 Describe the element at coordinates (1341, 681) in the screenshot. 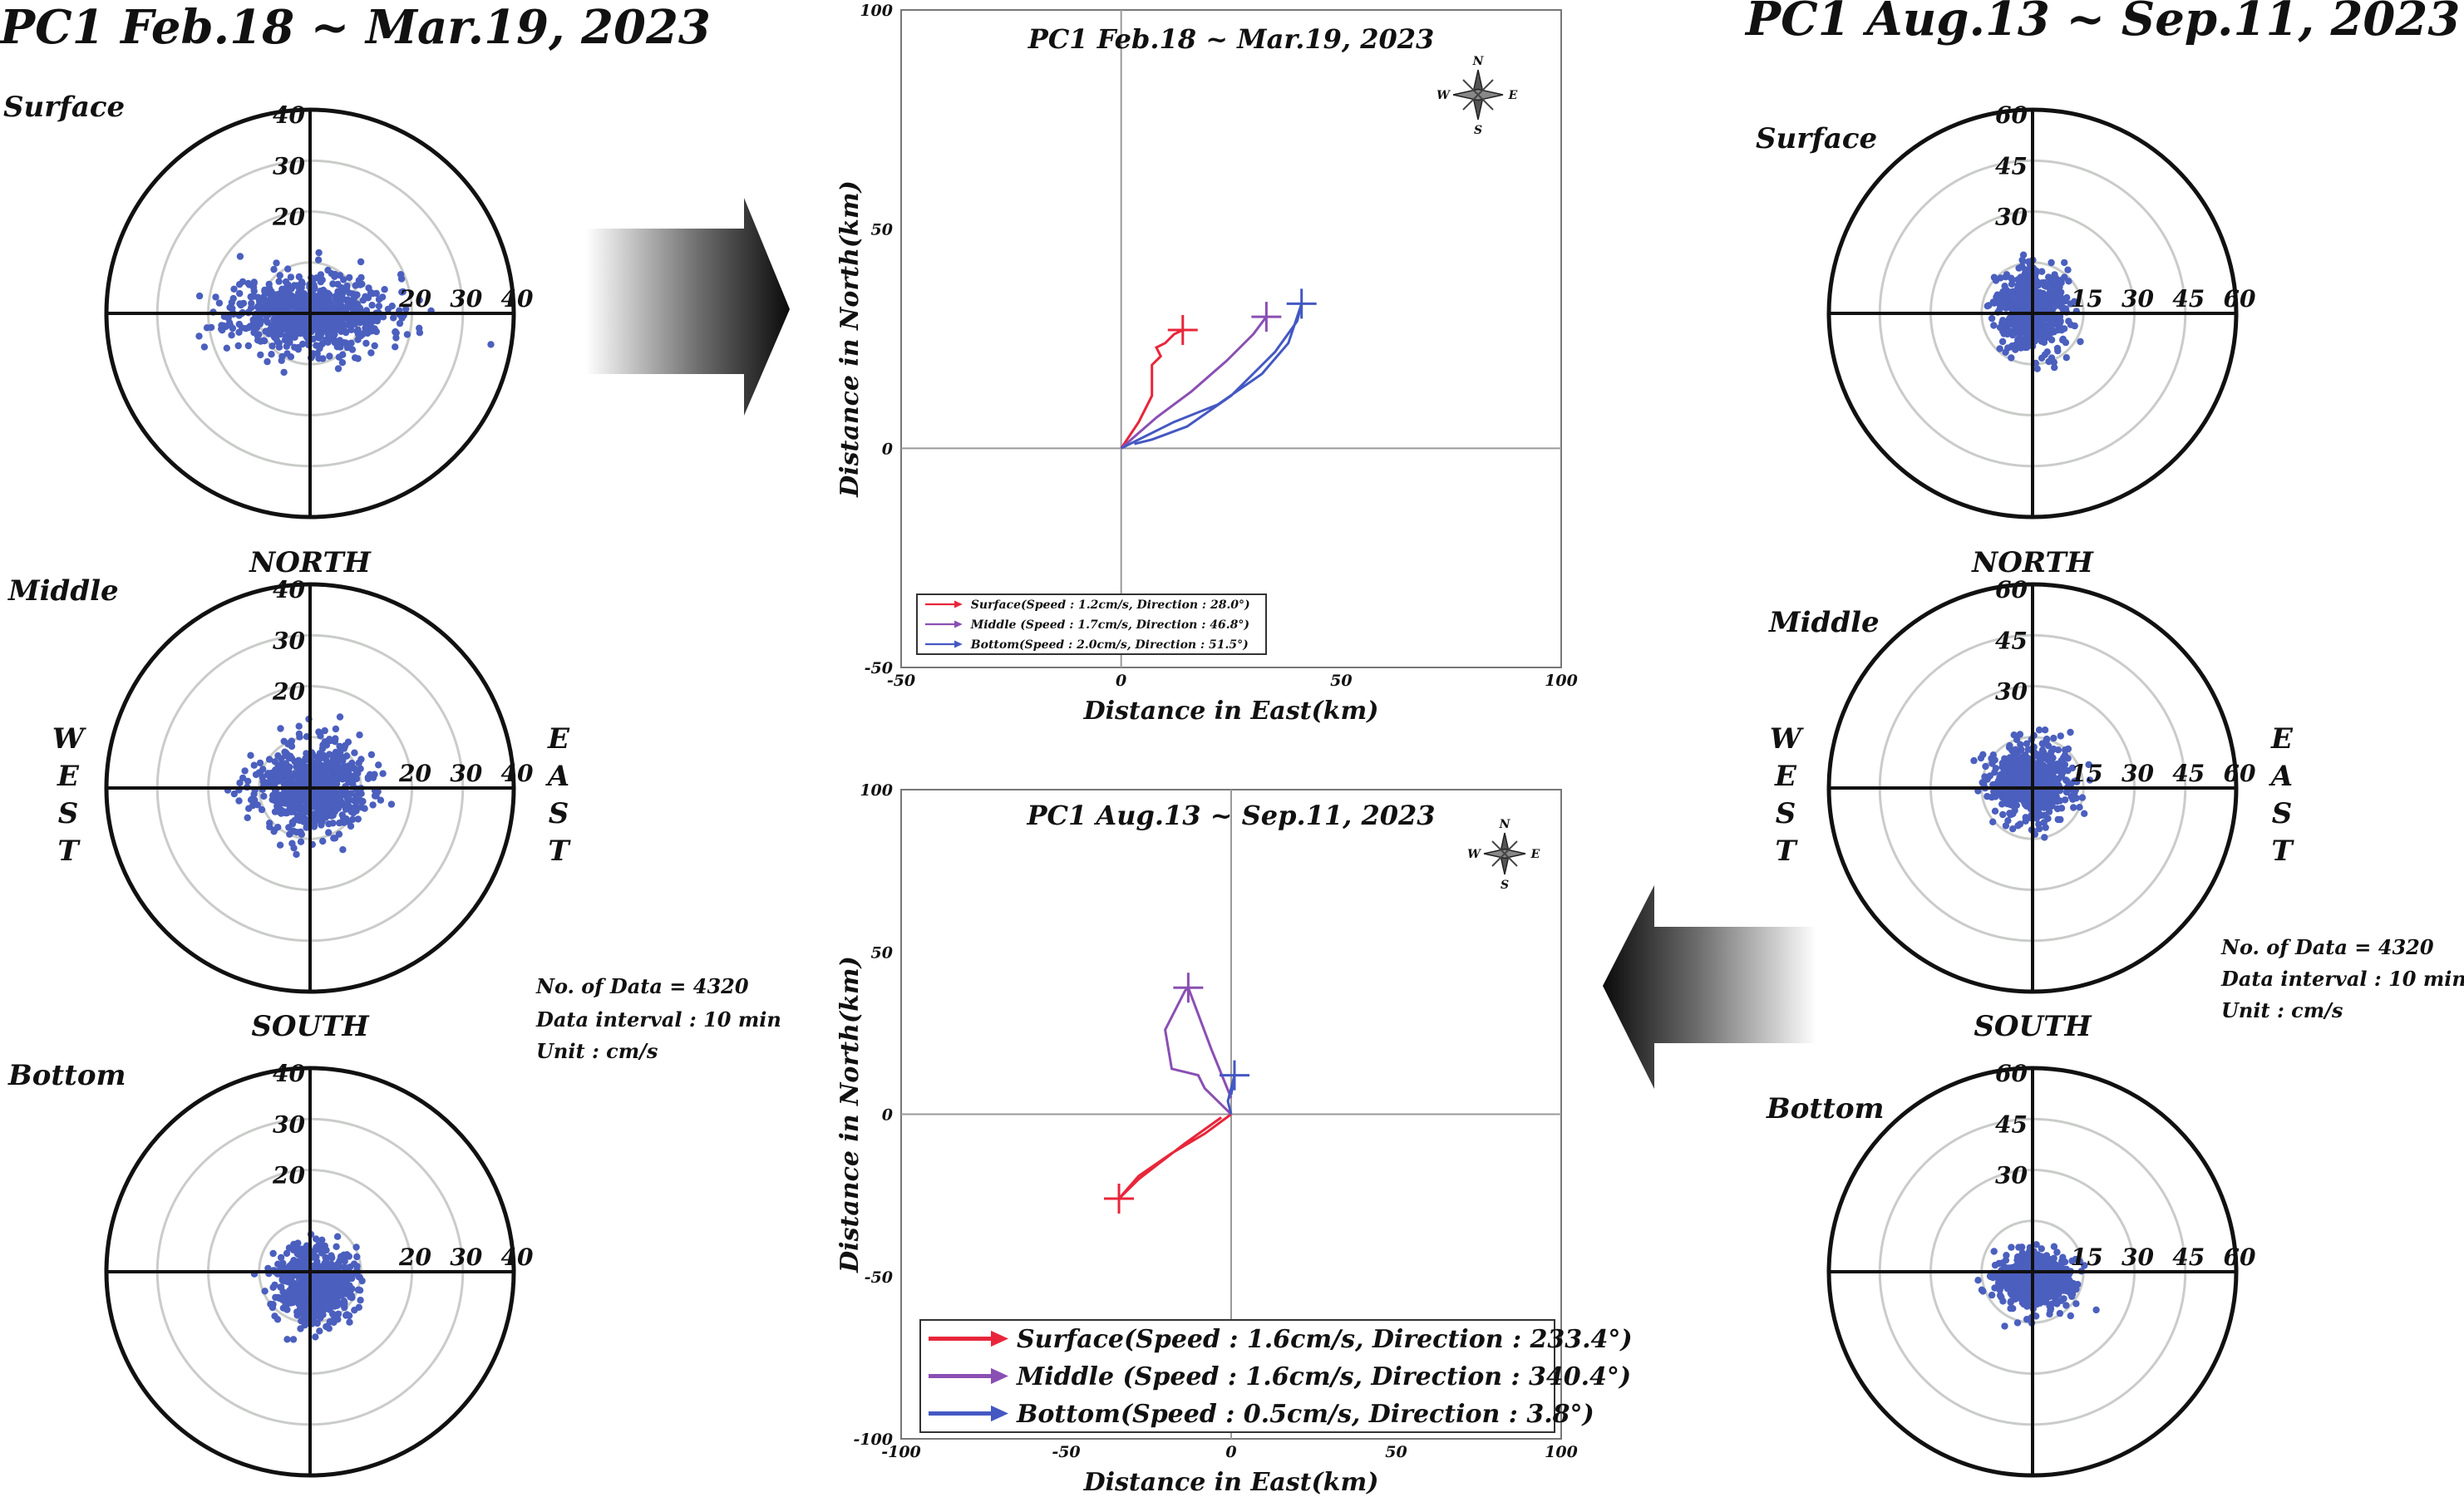

I see `x-tick-label: 50` at that location.